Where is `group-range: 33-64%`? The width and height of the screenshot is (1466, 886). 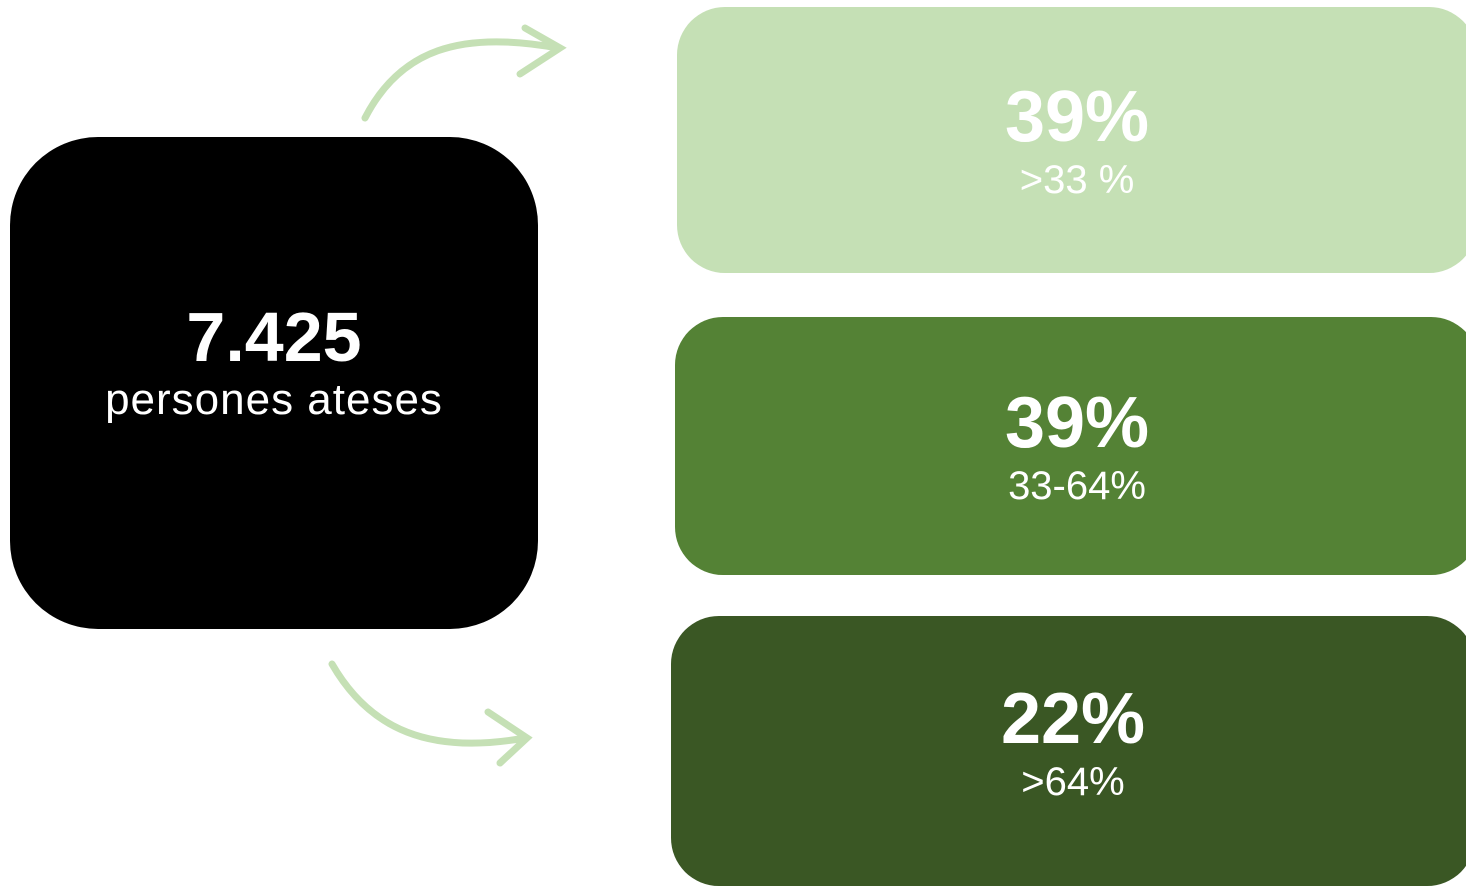
group-range: 33-64% is located at coordinates (1077, 486).